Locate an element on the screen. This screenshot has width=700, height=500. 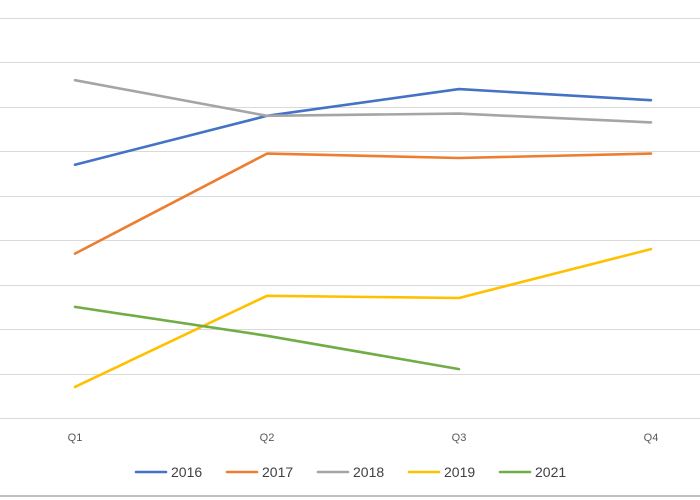
x-axis-tick-labels: Q1 Q2 Q3 Q4 is located at coordinates (363, 438).